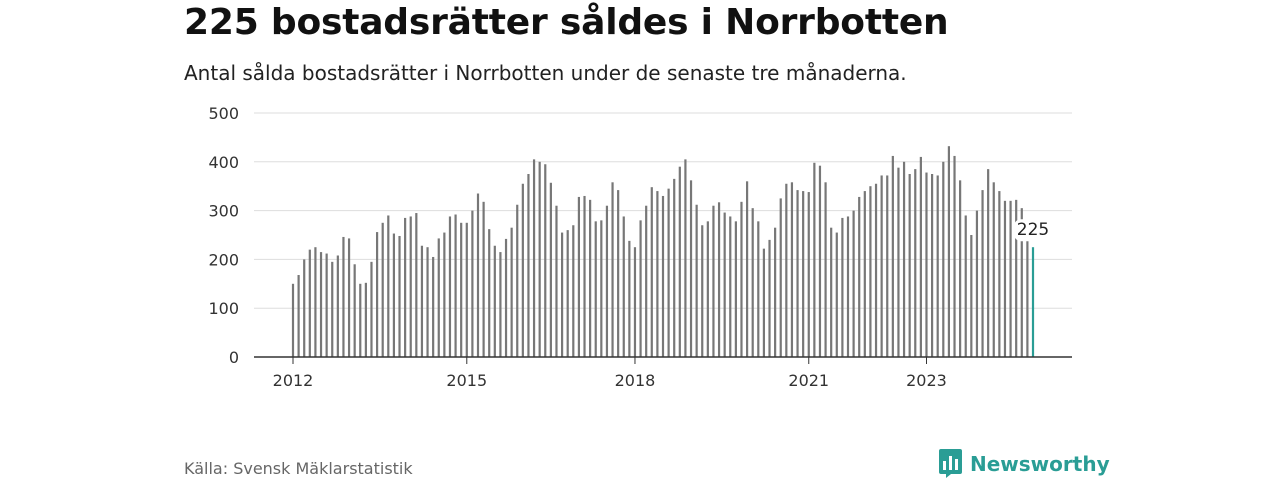  I want to click on y-tick-label: 200, so click(223, 259).